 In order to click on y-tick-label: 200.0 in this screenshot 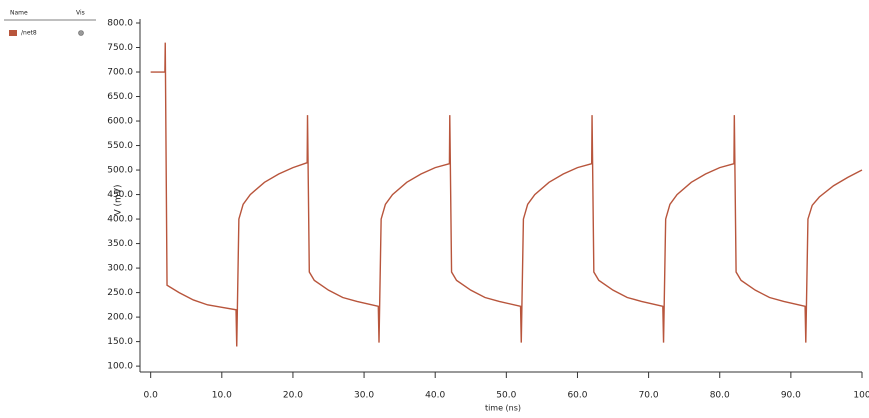, I will do `click(120, 318)`.